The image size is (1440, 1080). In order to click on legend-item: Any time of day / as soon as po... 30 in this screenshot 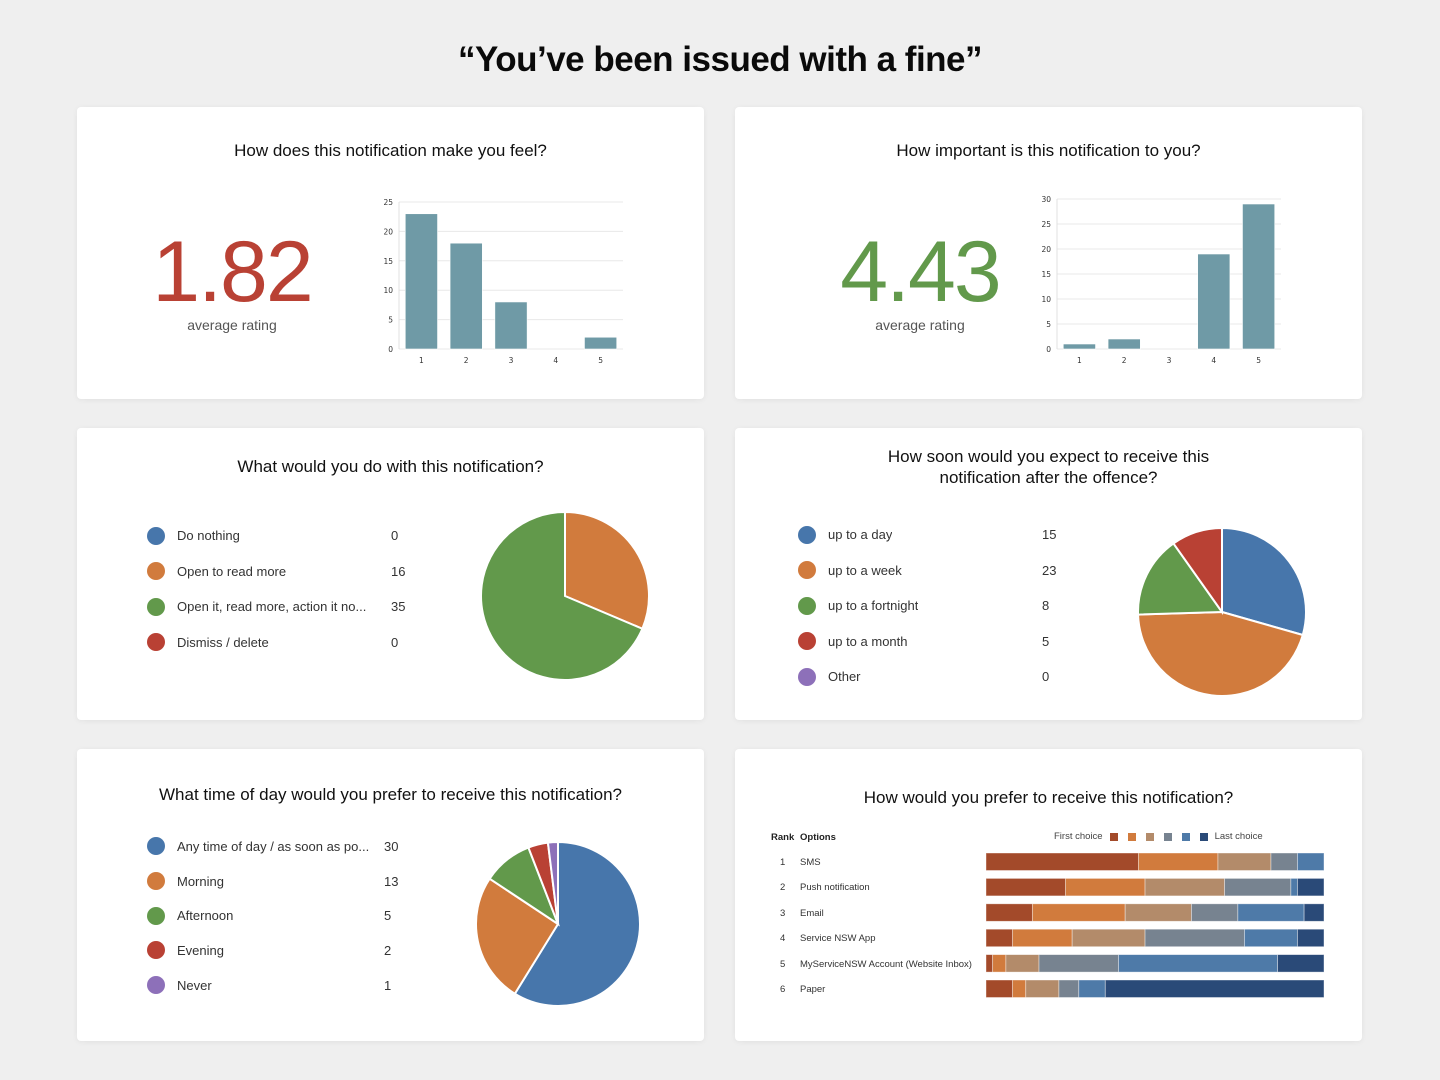, I will do `click(274, 846)`.